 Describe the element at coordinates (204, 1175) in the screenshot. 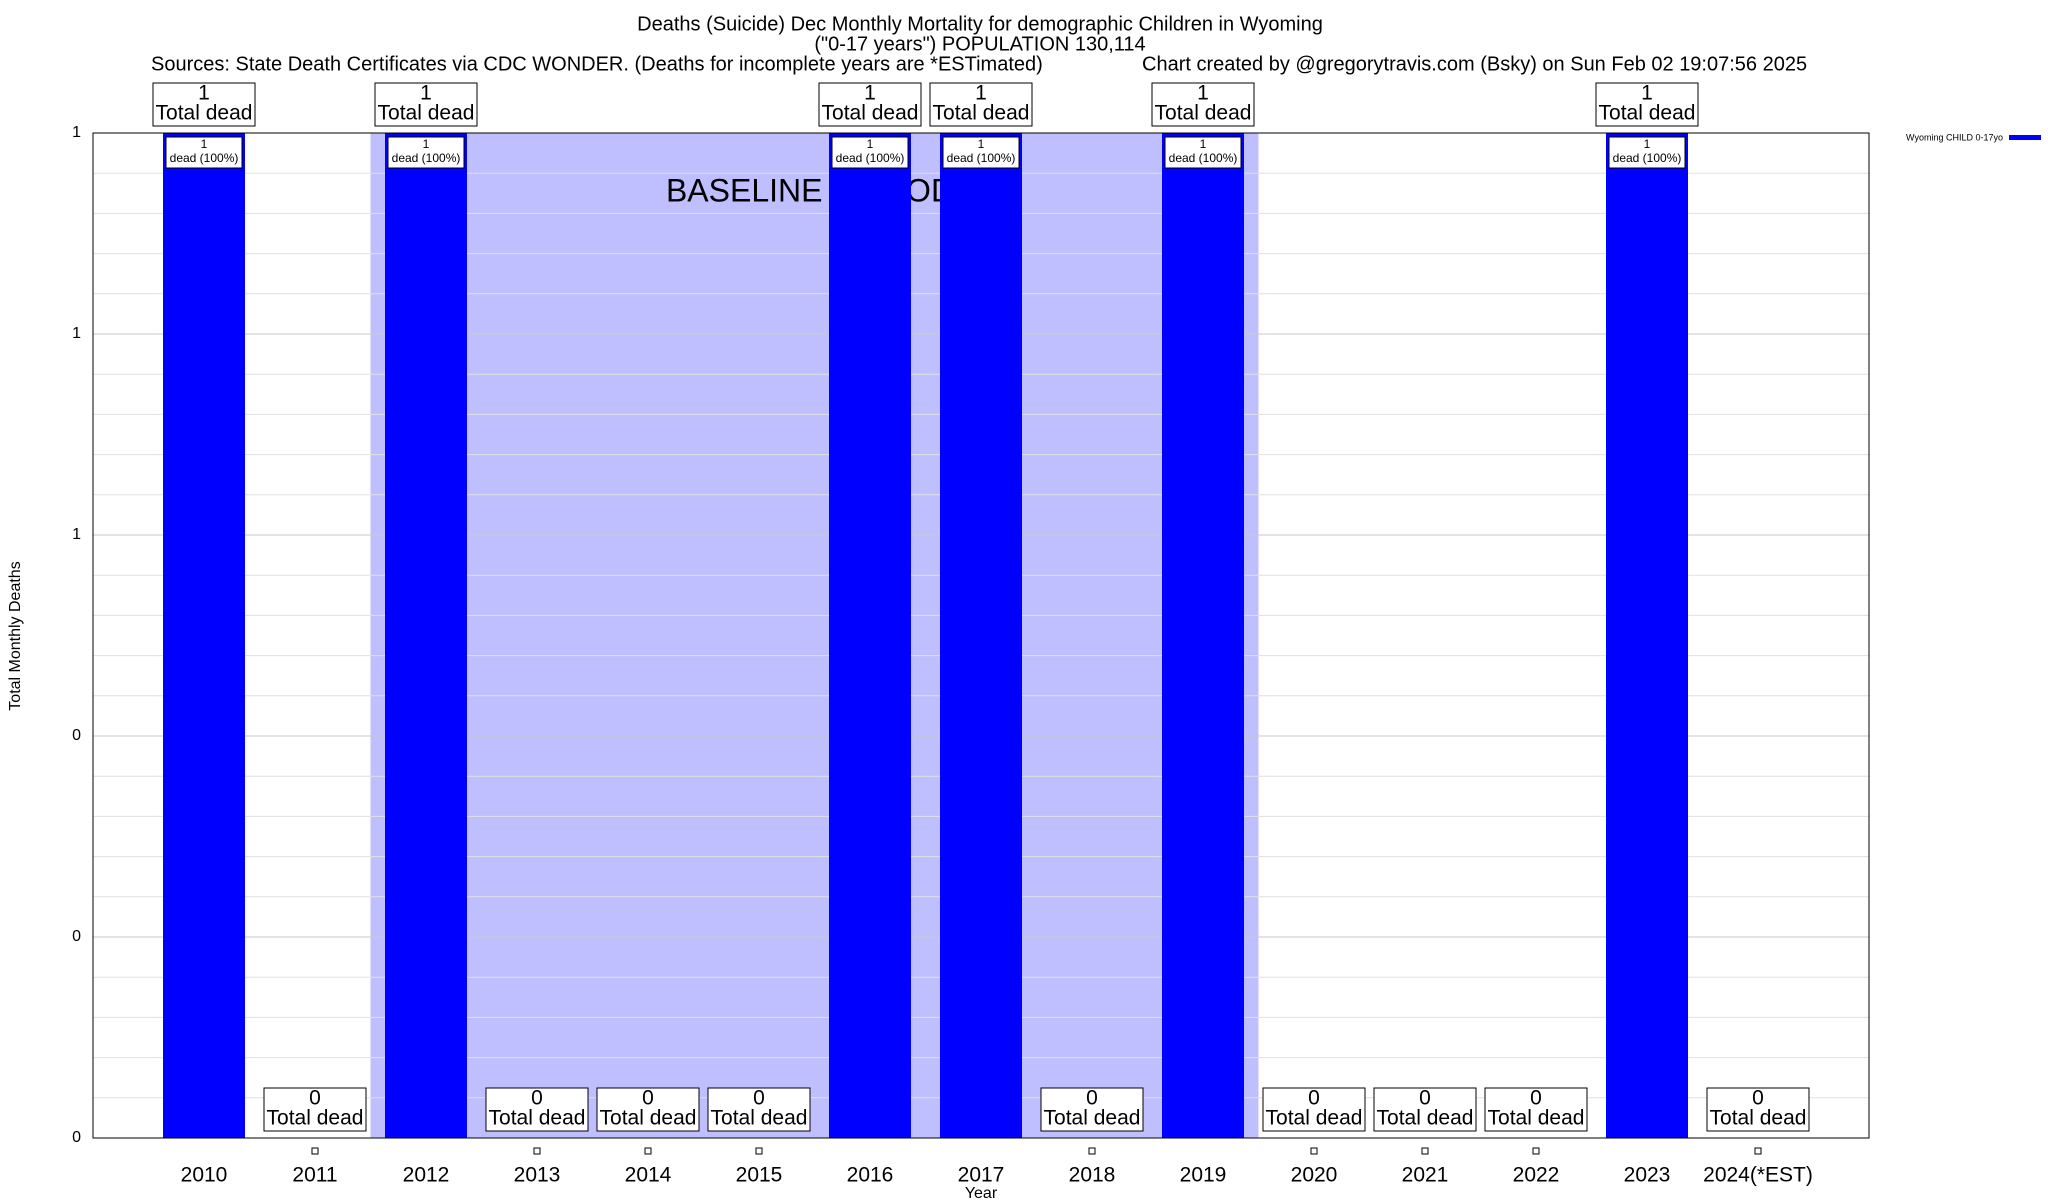

I see `x-tick-label: 2010` at that location.